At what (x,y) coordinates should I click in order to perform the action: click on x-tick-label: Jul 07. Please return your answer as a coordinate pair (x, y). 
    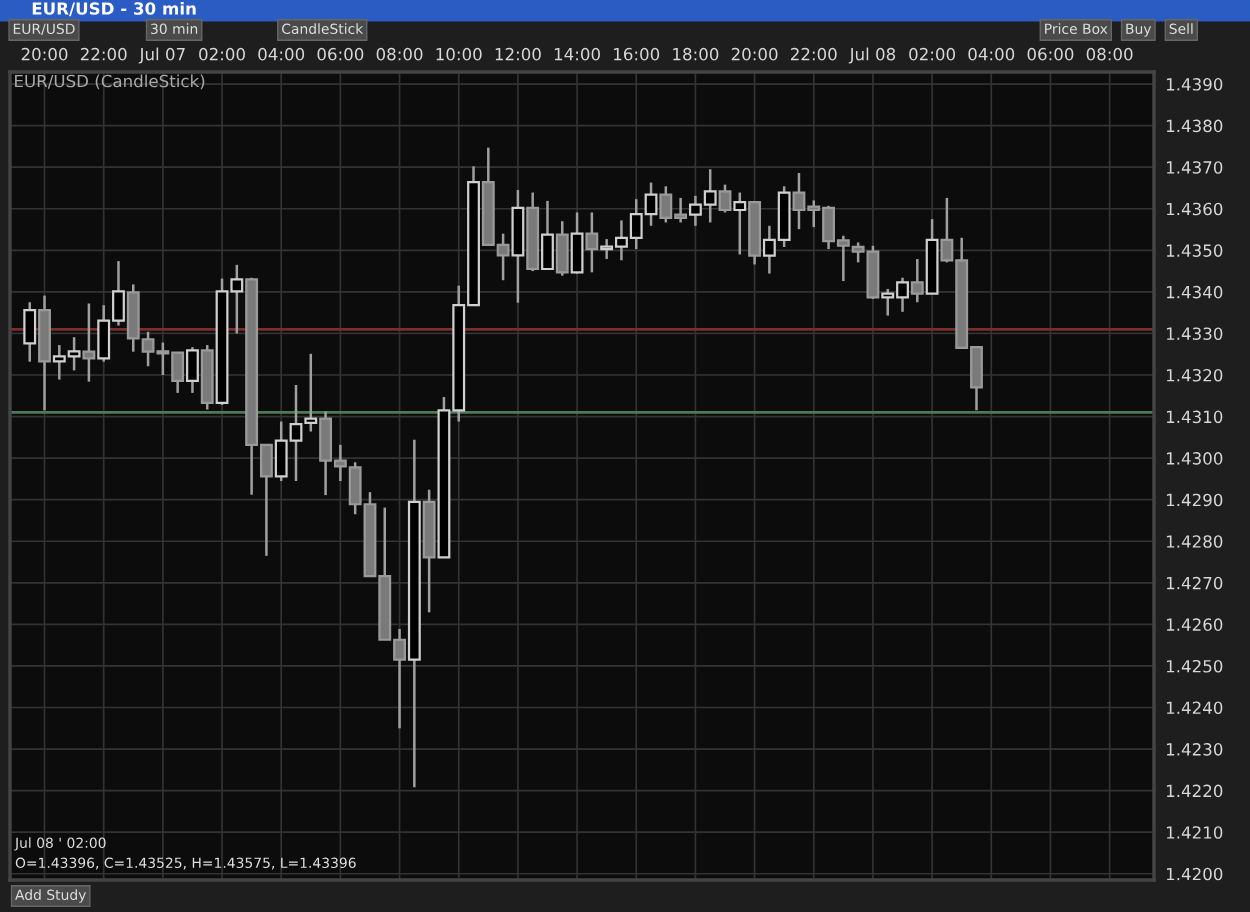
    Looking at the image, I should click on (161, 55).